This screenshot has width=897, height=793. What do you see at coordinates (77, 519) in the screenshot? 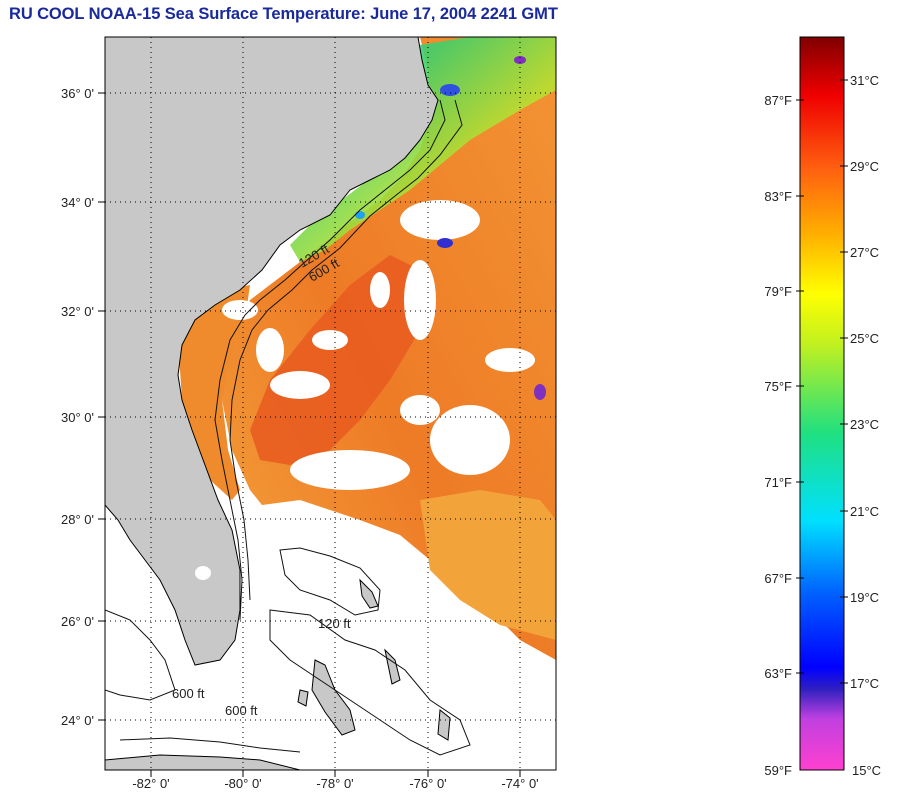
I see `lat-label-28: 28° 0'` at bounding box center [77, 519].